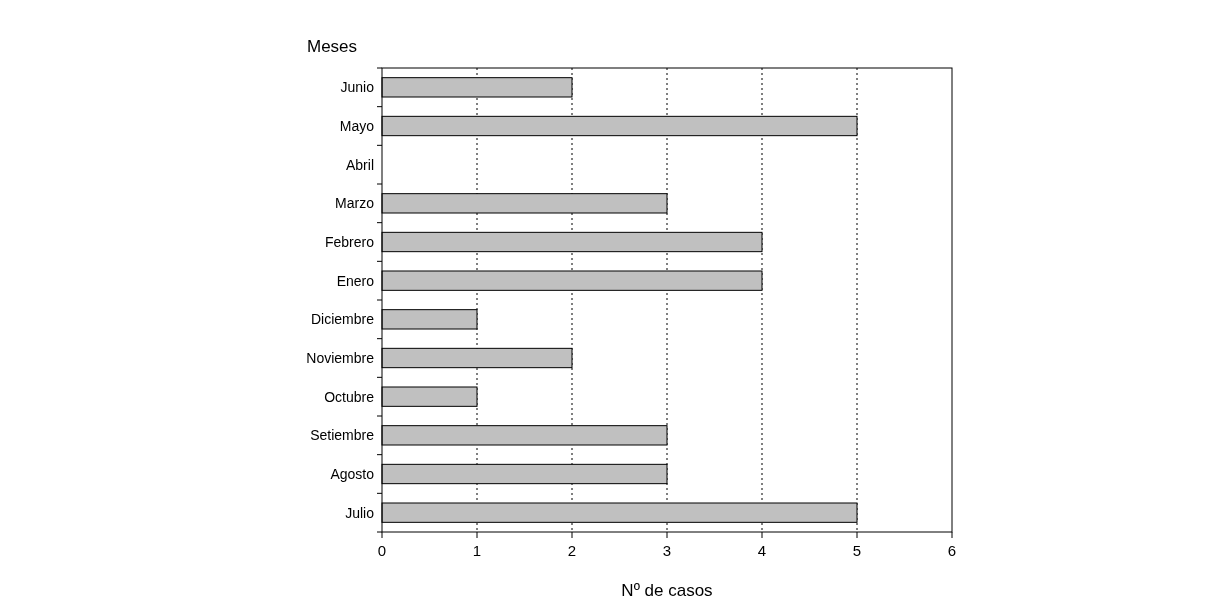 The image size is (1206, 601). What do you see at coordinates (382, 550) in the screenshot?
I see `x-tick-label: 0` at bounding box center [382, 550].